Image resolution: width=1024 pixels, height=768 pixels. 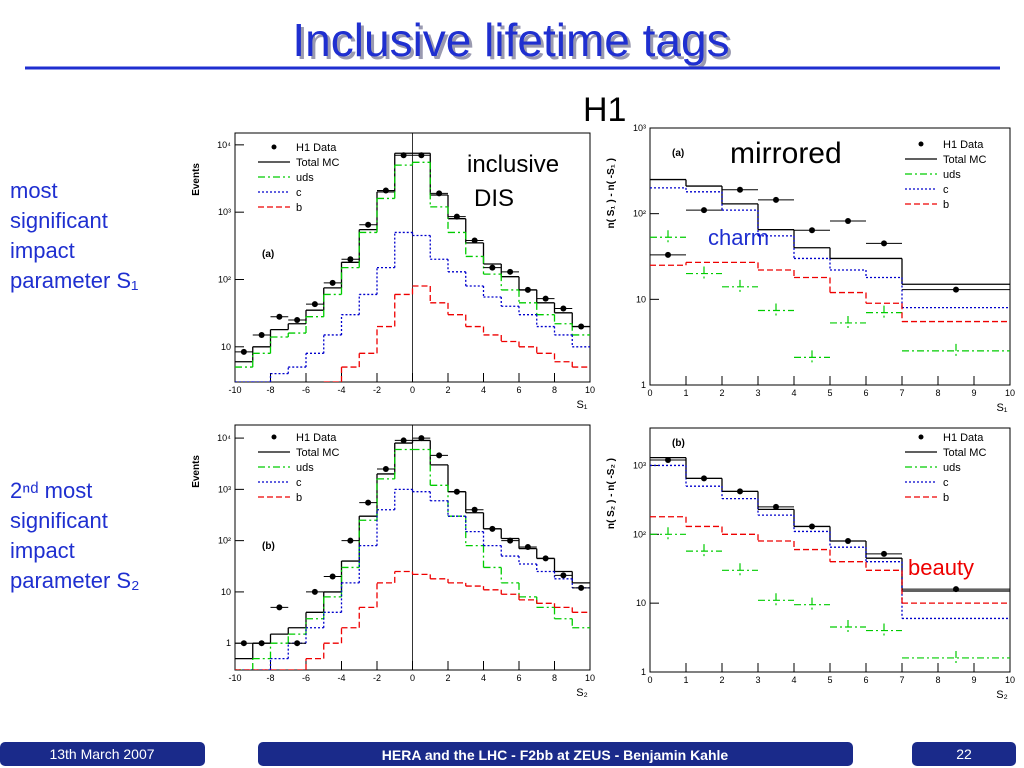 I want to click on annotation: beauty, so click(x=941, y=567).